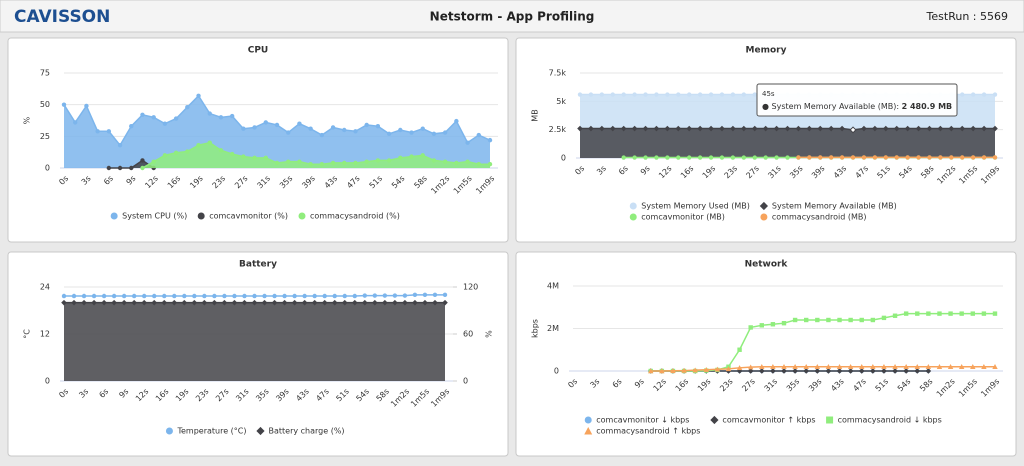  I want to click on line, so click(822, 369).